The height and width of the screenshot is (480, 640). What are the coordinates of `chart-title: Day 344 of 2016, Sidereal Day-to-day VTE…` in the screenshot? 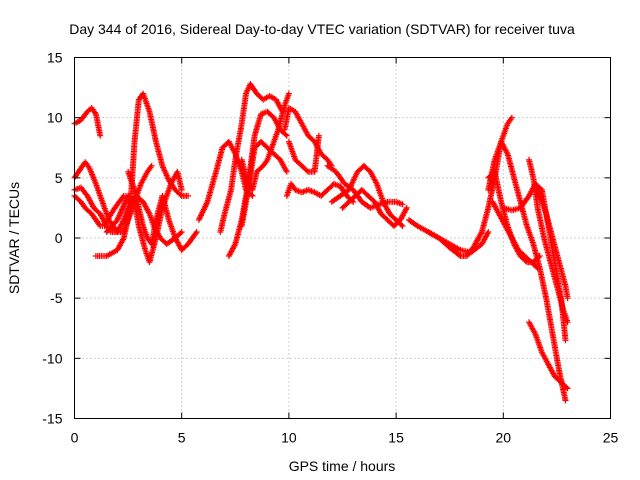 It's located at (322, 29).